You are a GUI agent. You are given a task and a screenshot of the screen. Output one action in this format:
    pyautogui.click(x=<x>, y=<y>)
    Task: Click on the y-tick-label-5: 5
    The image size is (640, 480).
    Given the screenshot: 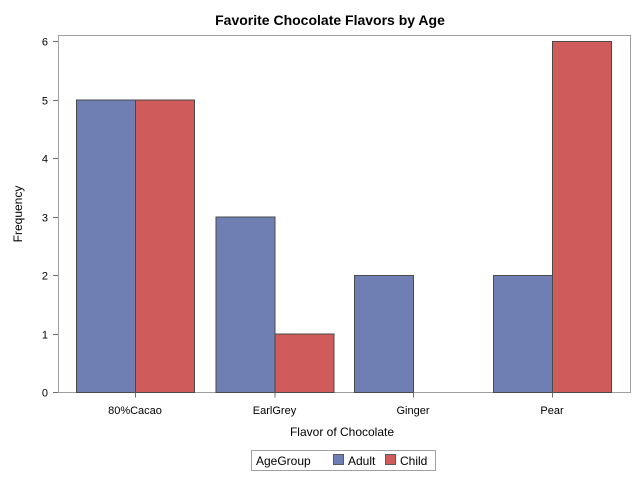 What is the action you would take?
    pyautogui.click(x=45, y=102)
    